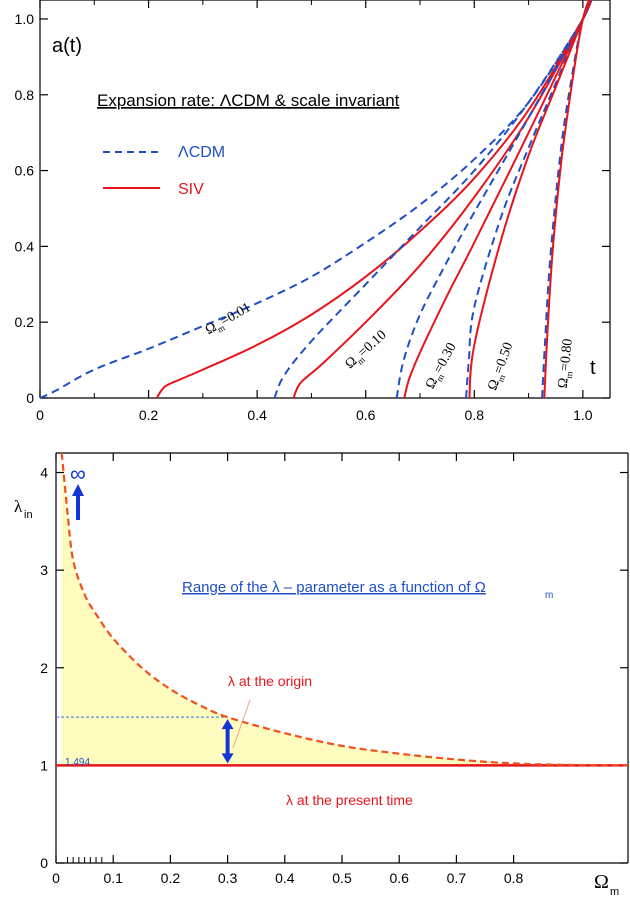 The height and width of the screenshot is (903, 630). I want to click on siv-curve, so click(566, 199).